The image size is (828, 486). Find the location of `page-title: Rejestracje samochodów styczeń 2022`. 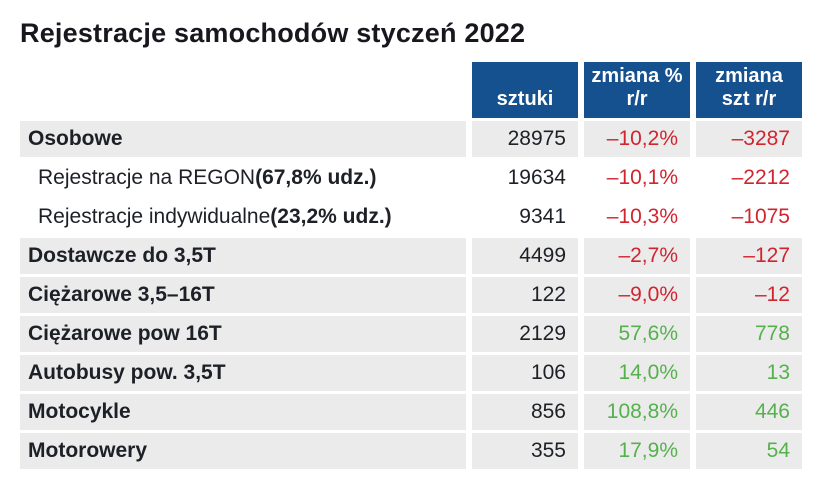

page-title: Rejestracje samochodów styczeń 2022 is located at coordinates (273, 33).